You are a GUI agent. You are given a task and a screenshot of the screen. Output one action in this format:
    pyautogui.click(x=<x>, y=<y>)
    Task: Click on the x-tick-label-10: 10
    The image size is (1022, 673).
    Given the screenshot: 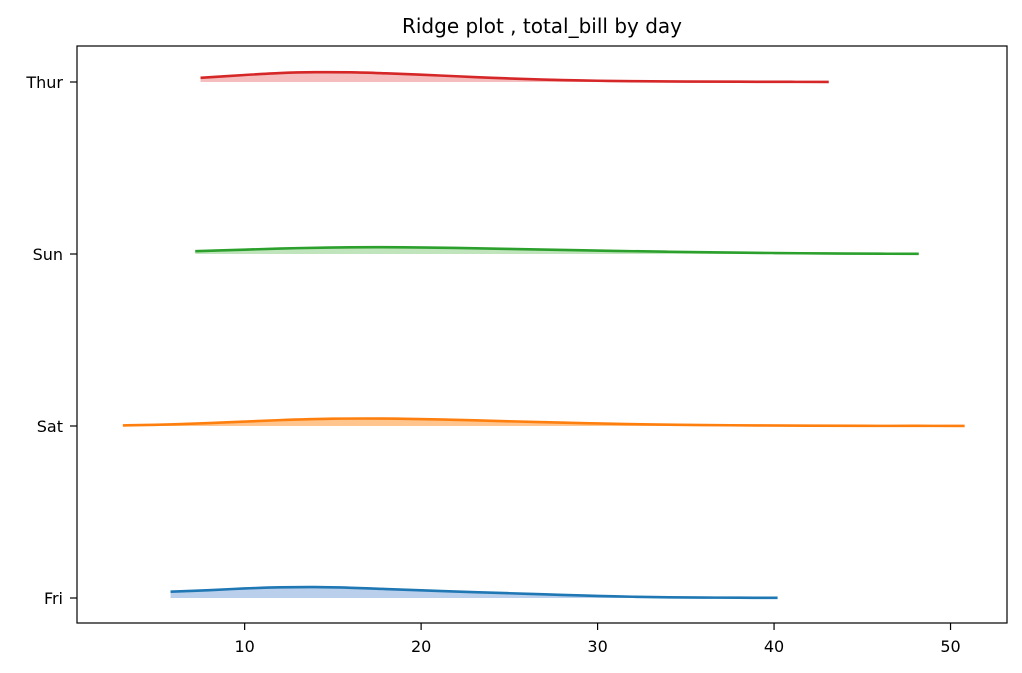 What is the action you would take?
    pyautogui.click(x=244, y=646)
    